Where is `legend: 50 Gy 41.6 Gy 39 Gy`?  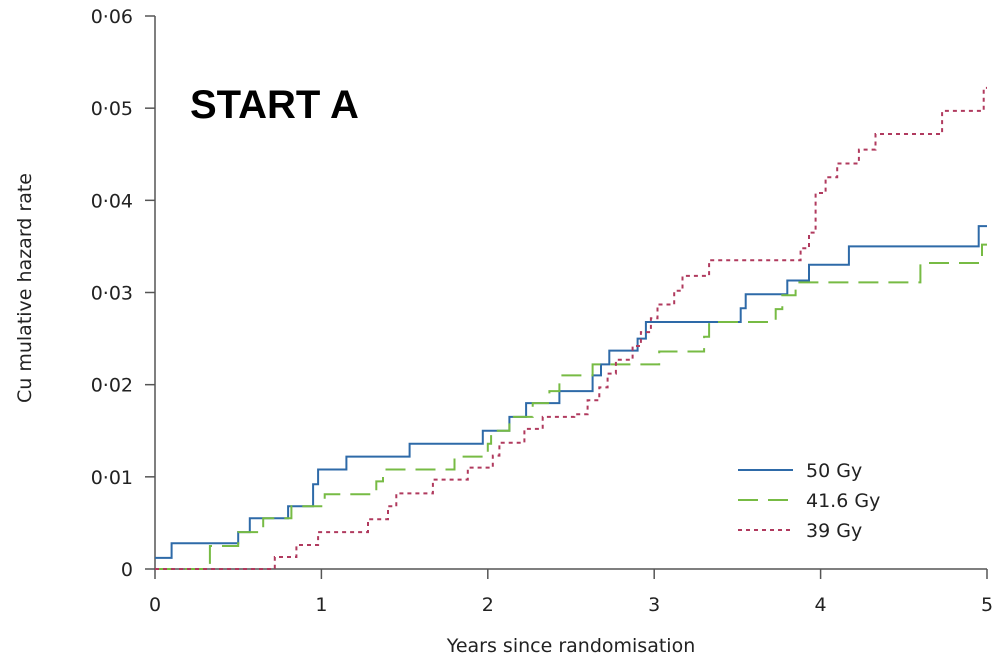 legend: 50 Gy 41.6 Gy 39 Gy is located at coordinates (809, 501).